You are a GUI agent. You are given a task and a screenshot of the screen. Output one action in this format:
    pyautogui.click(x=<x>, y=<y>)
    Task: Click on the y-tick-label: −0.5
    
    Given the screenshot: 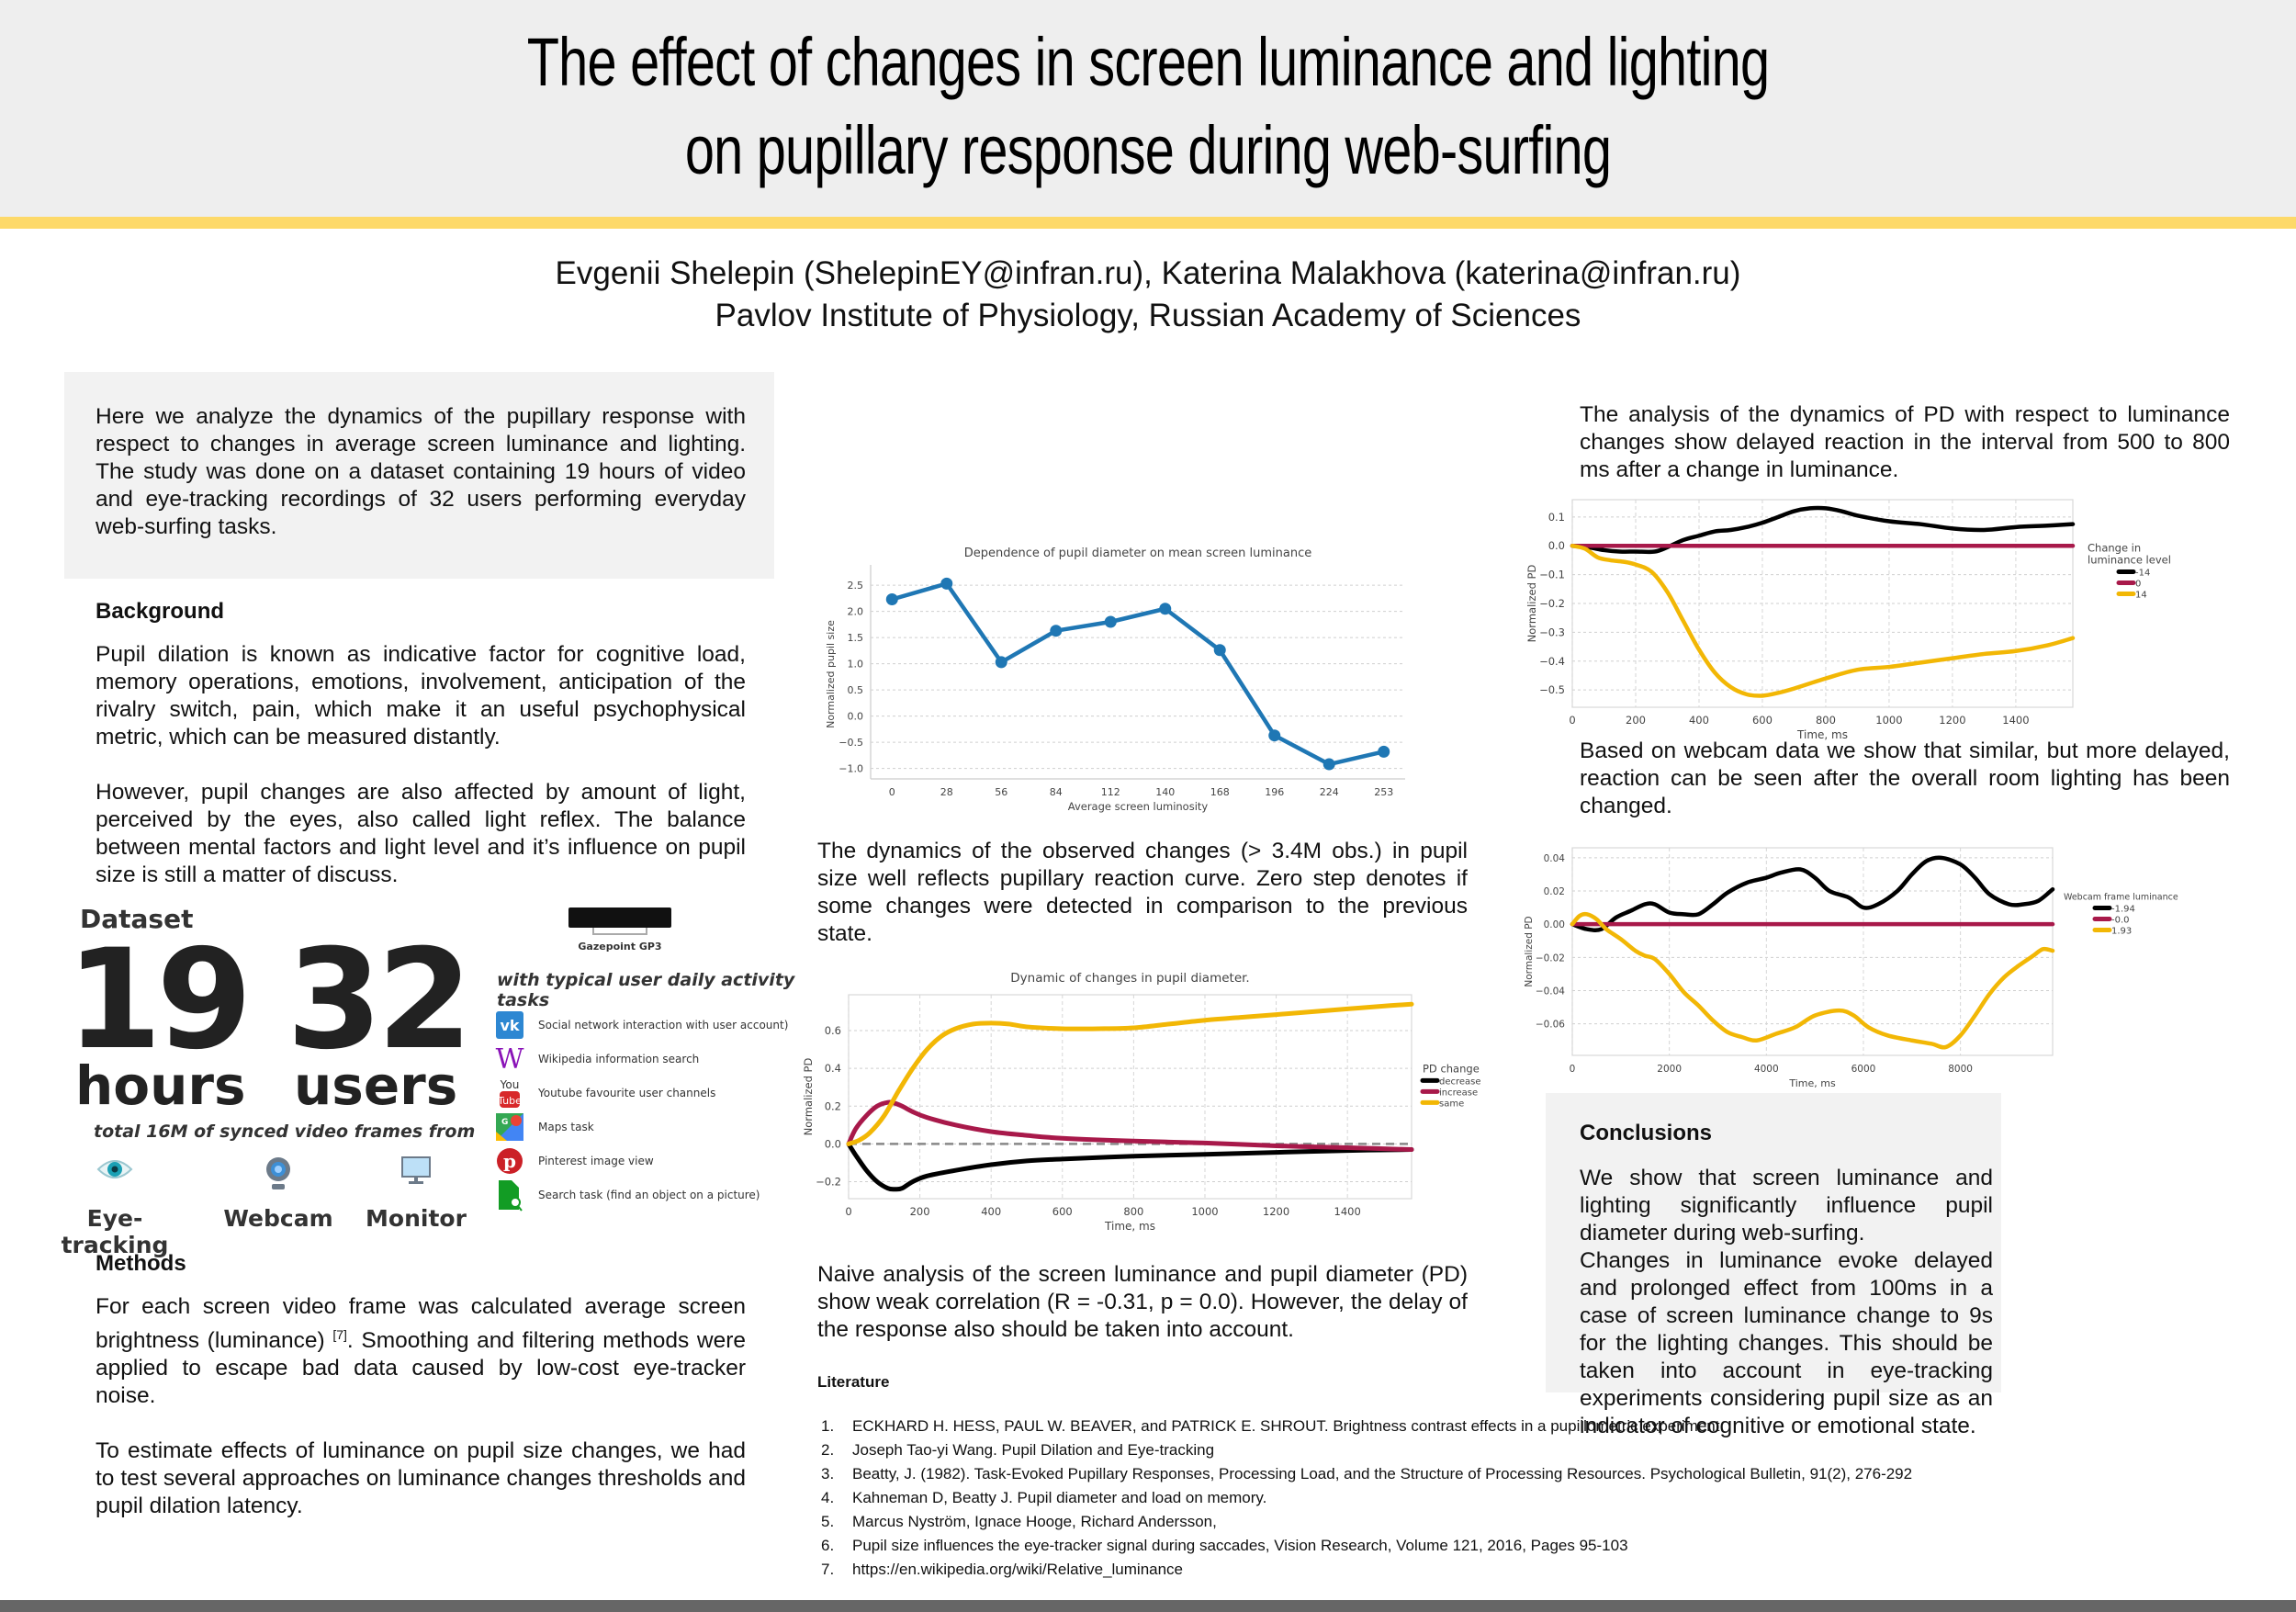 What is the action you would take?
    pyautogui.click(x=850, y=743)
    